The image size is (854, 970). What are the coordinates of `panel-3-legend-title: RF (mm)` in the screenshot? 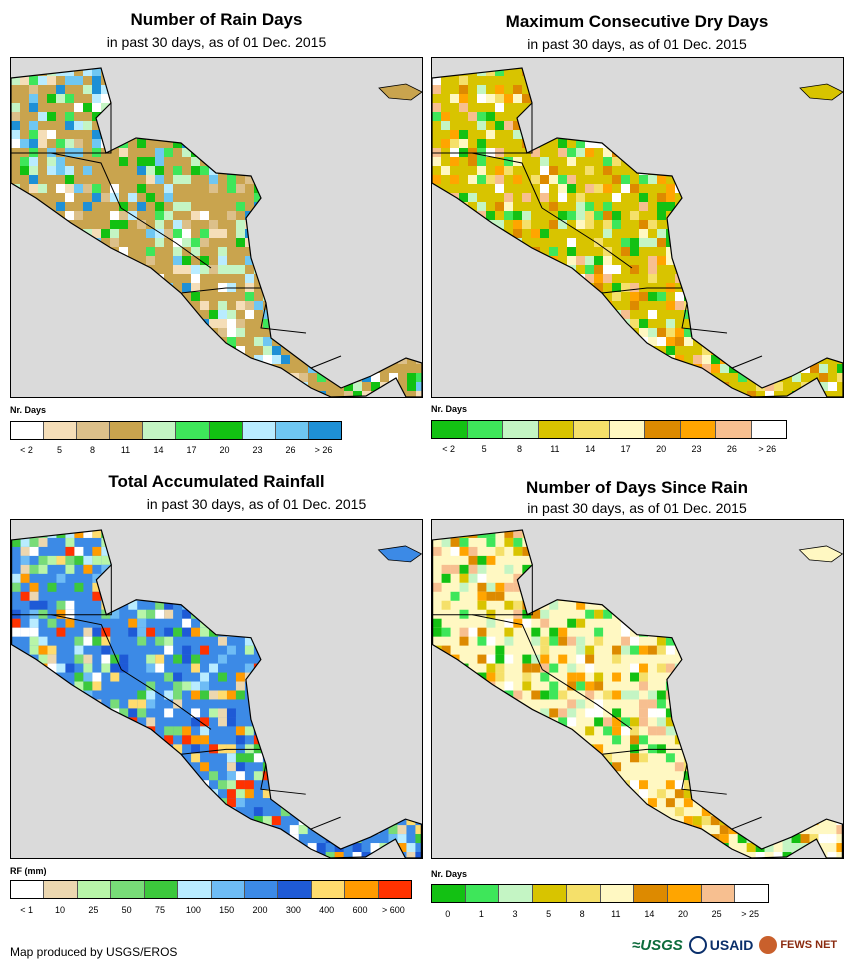 It's located at (28, 871).